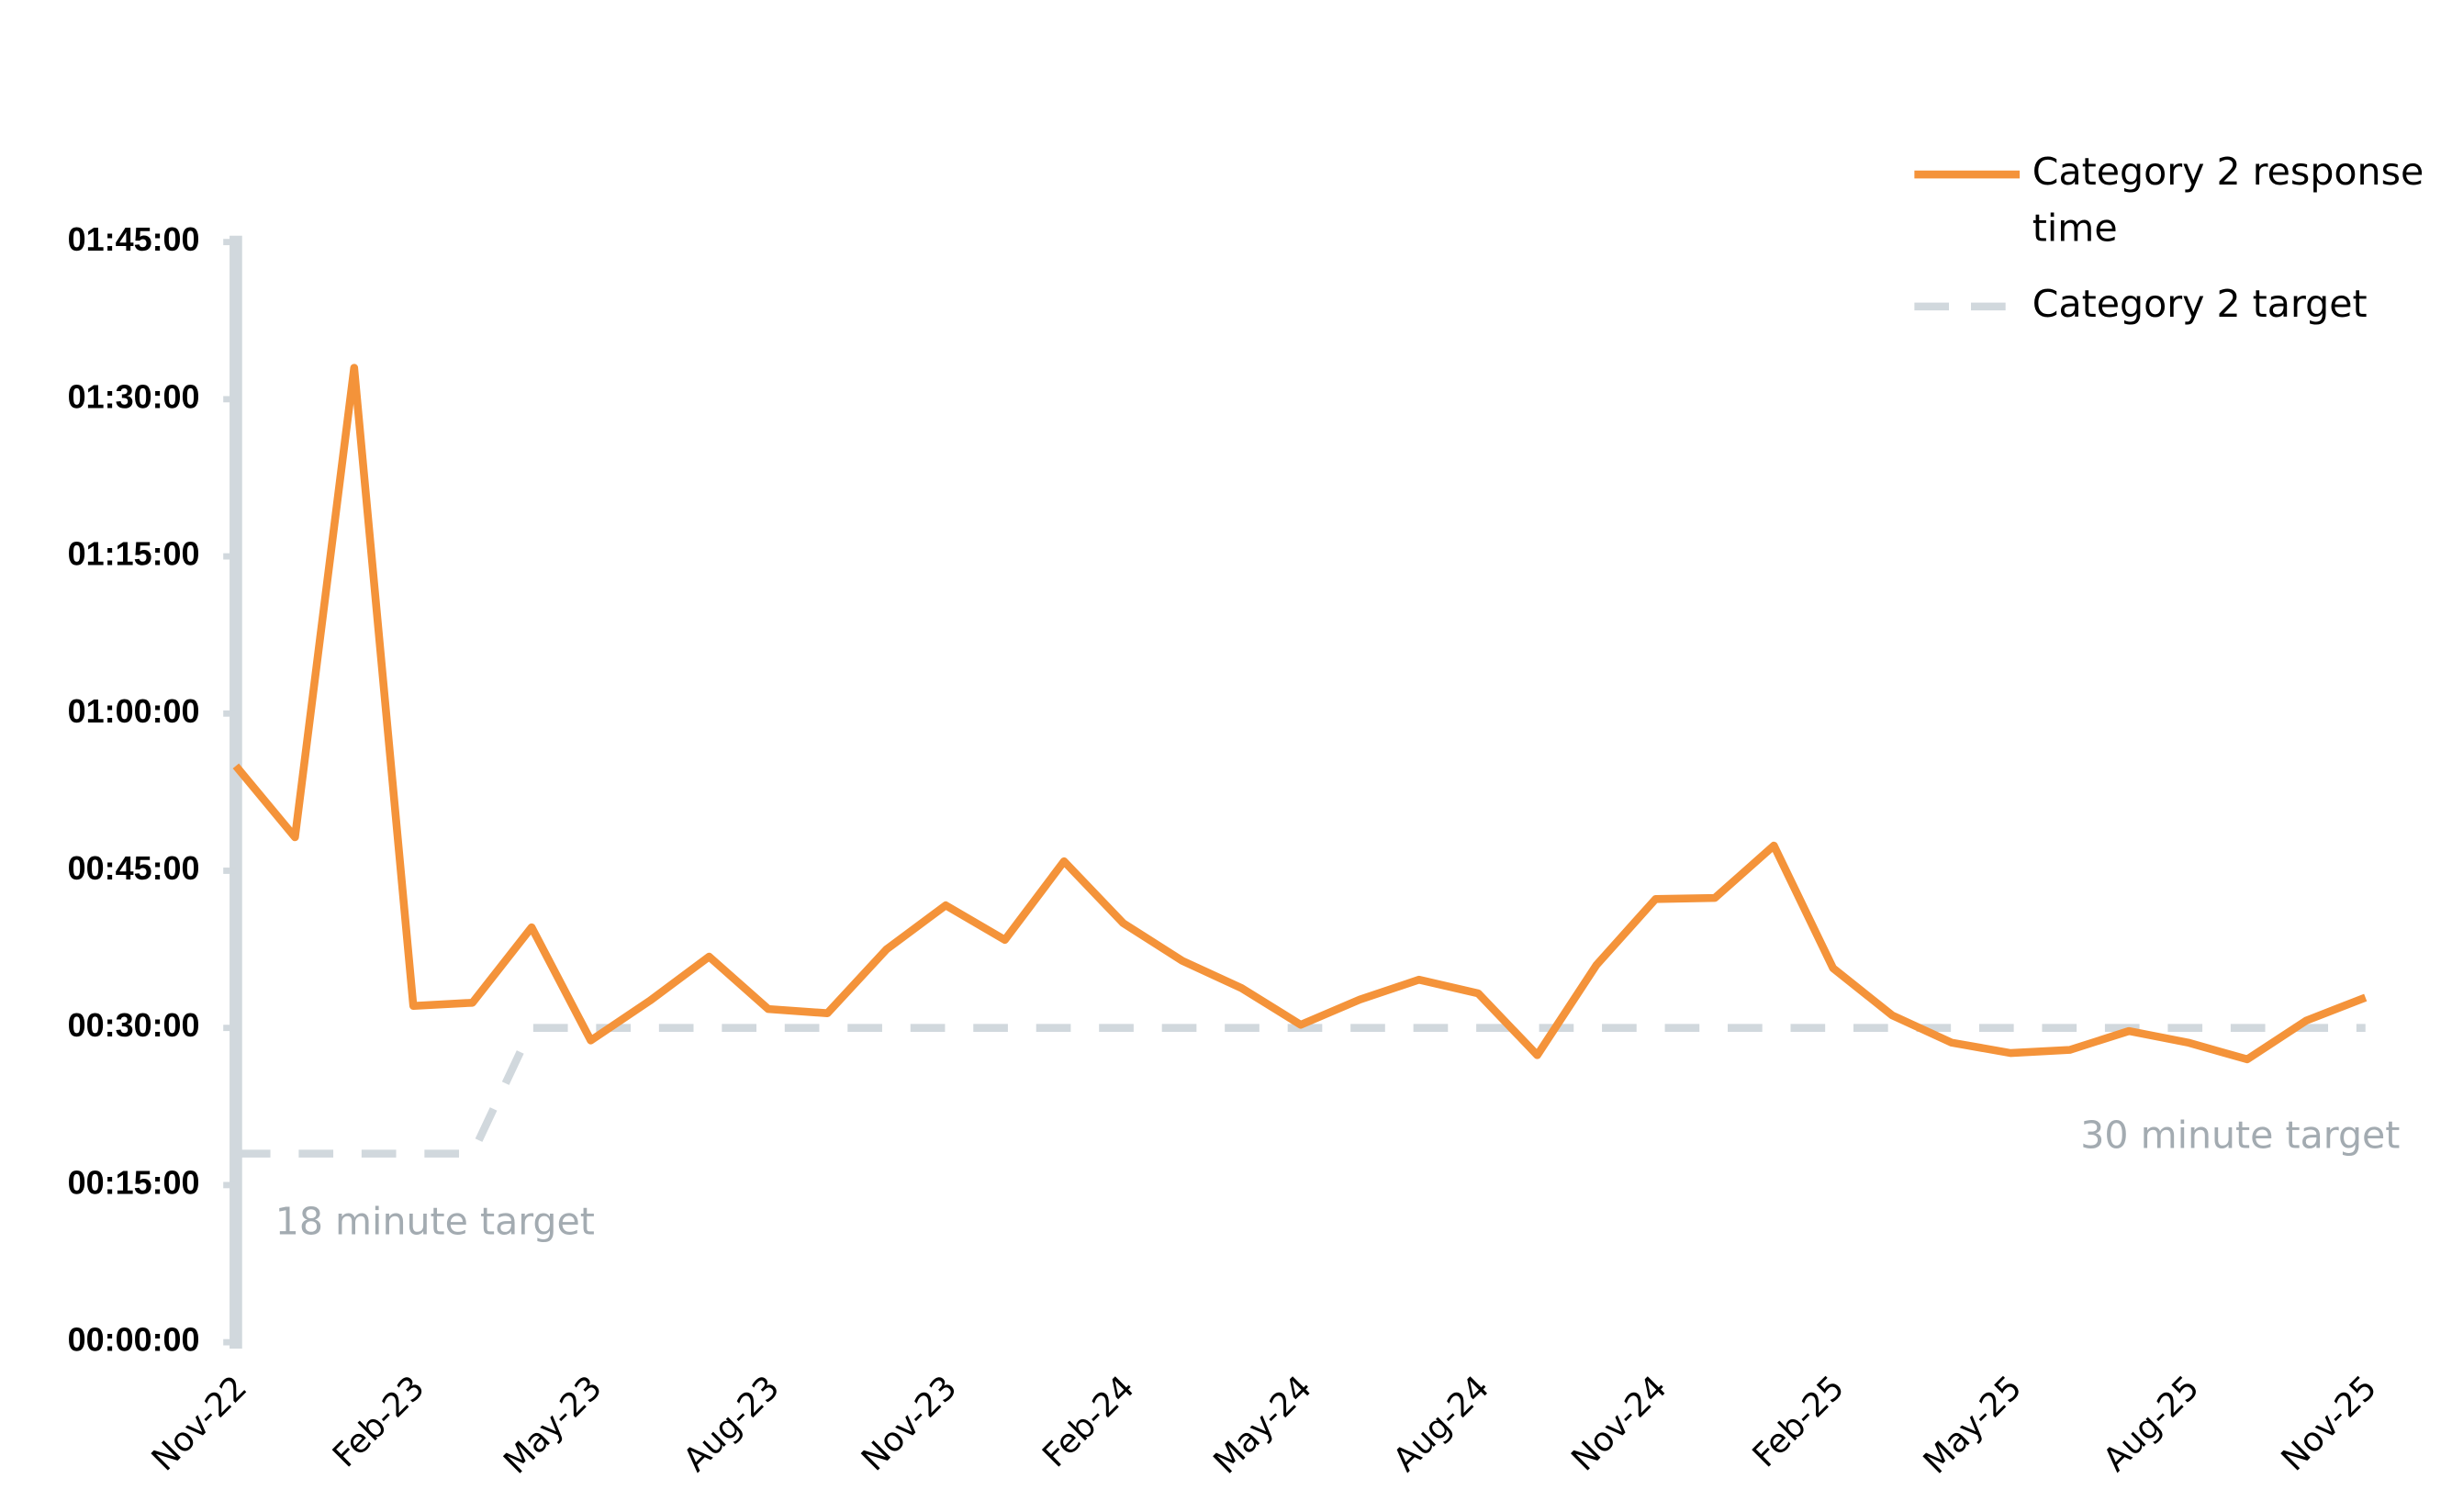 The width and height of the screenshot is (2452, 1512). Describe the element at coordinates (2075, 229) in the screenshot. I see `legend-label-line: time` at that location.